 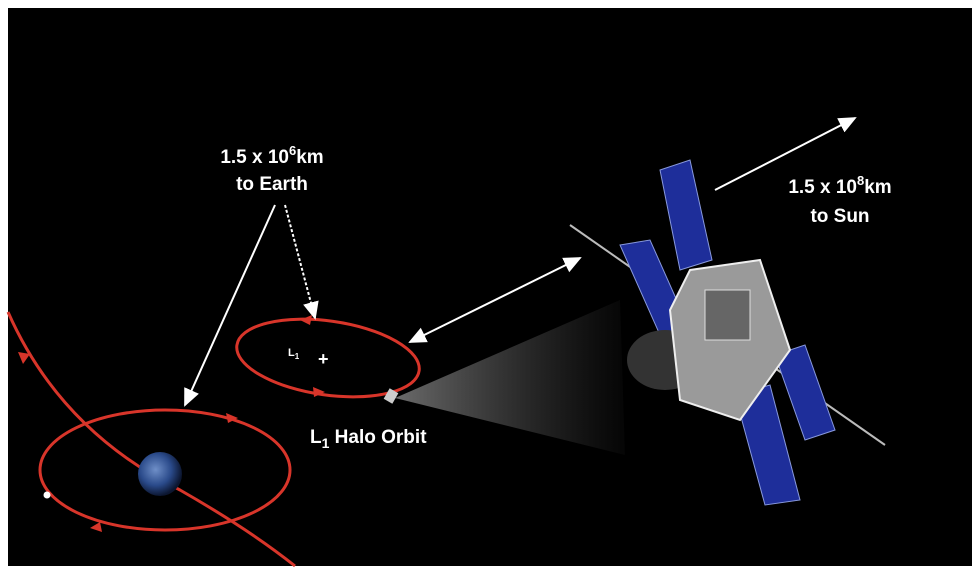 I want to click on earth, so click(x=160, y=474).